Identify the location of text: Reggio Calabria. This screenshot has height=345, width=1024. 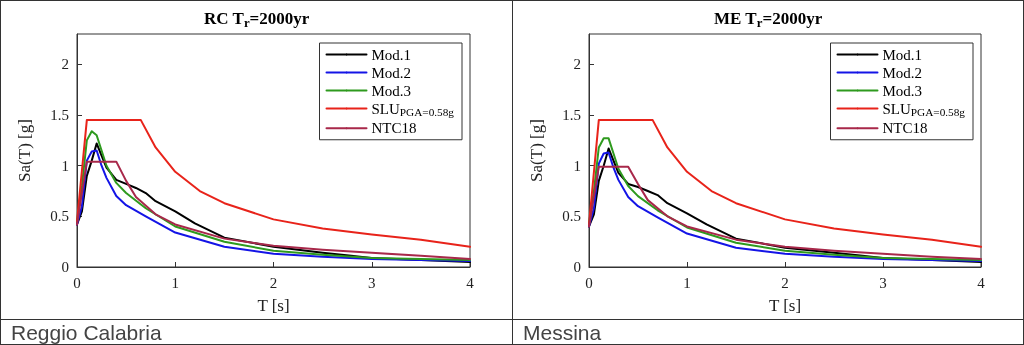
(256, 331).